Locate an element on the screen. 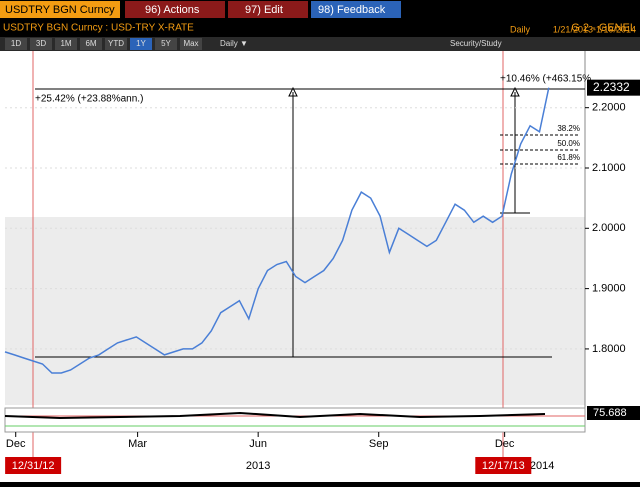 Image resolution: width=640 pixels, height=487 pixels. last-price-box is located at coordinates (613, 87).